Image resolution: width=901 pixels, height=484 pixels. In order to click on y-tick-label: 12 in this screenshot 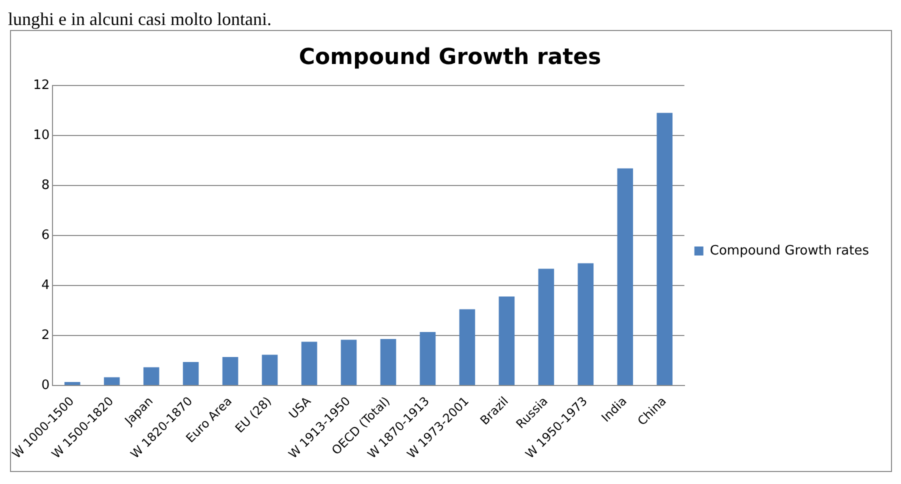, I will do `click(41, 85)`.